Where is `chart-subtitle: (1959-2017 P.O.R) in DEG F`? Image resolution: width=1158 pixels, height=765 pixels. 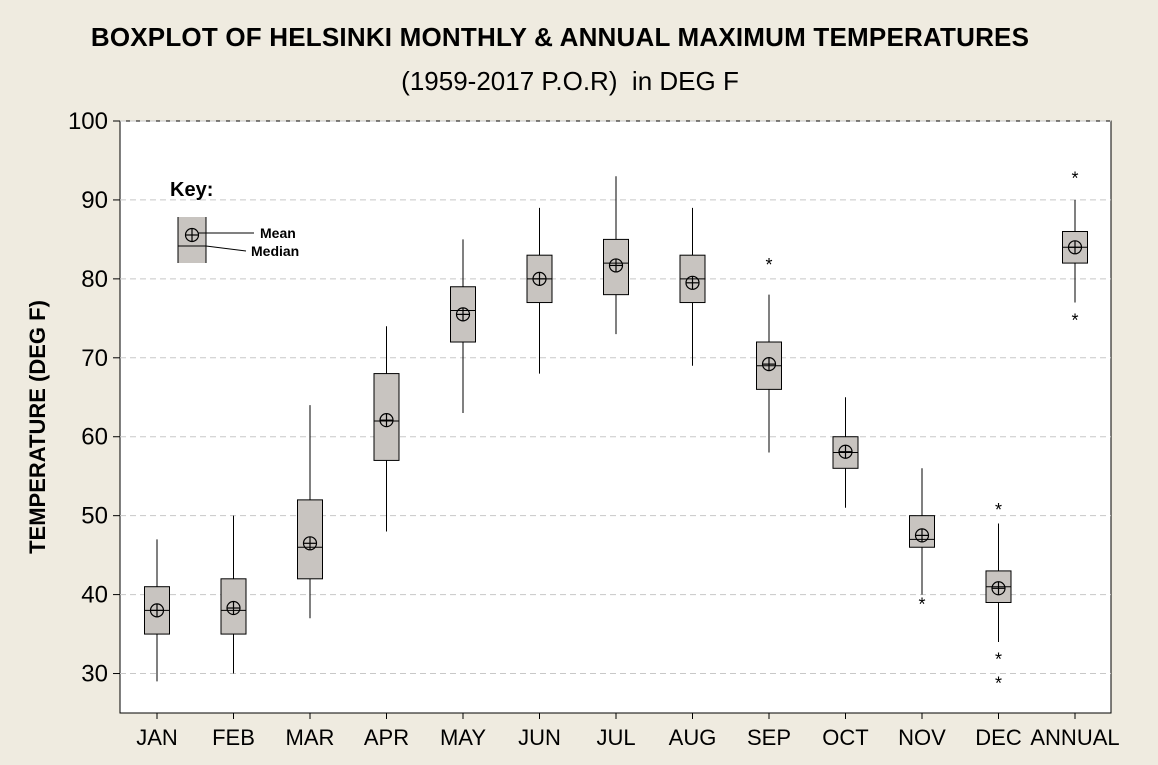 chart-subtitle: (1959-2017 P.O.R) in DEG F is located at coordinates (570, 81).